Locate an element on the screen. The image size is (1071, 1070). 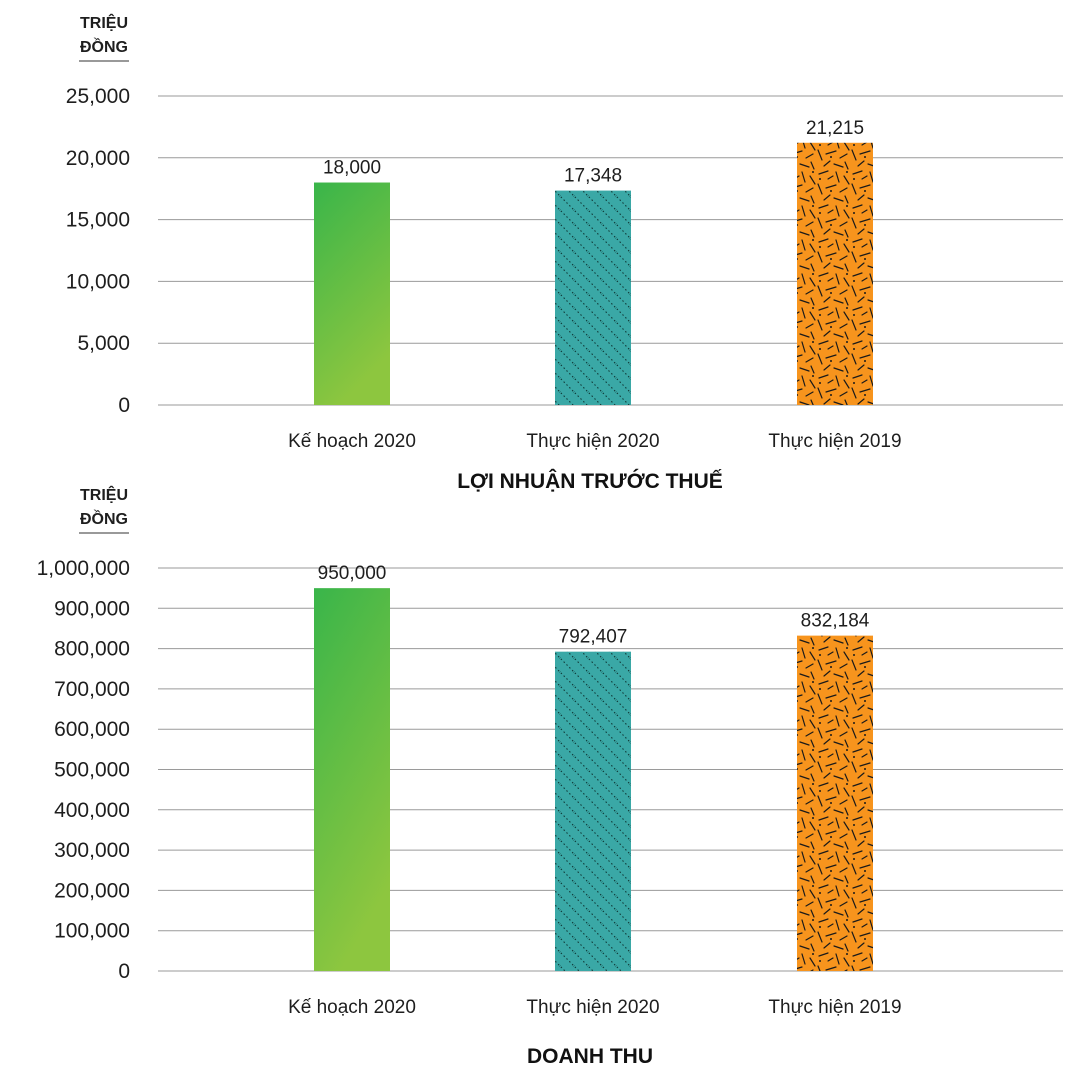
chart-title: DOANH THU is located at coordinates (590, 1056).